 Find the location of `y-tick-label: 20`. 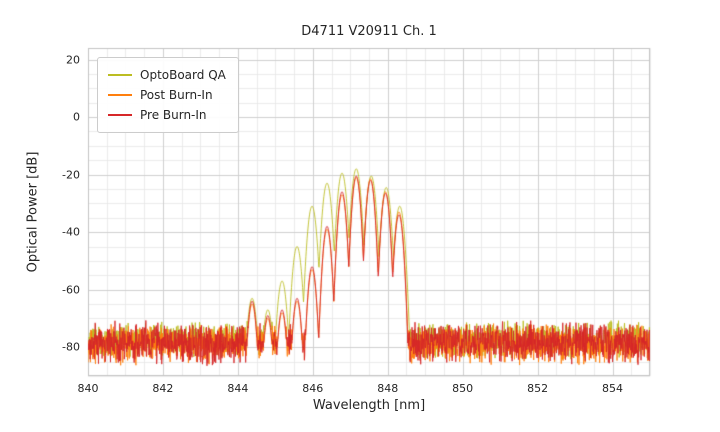

y-tick-label: 20 is located at coordinates (73, 59).